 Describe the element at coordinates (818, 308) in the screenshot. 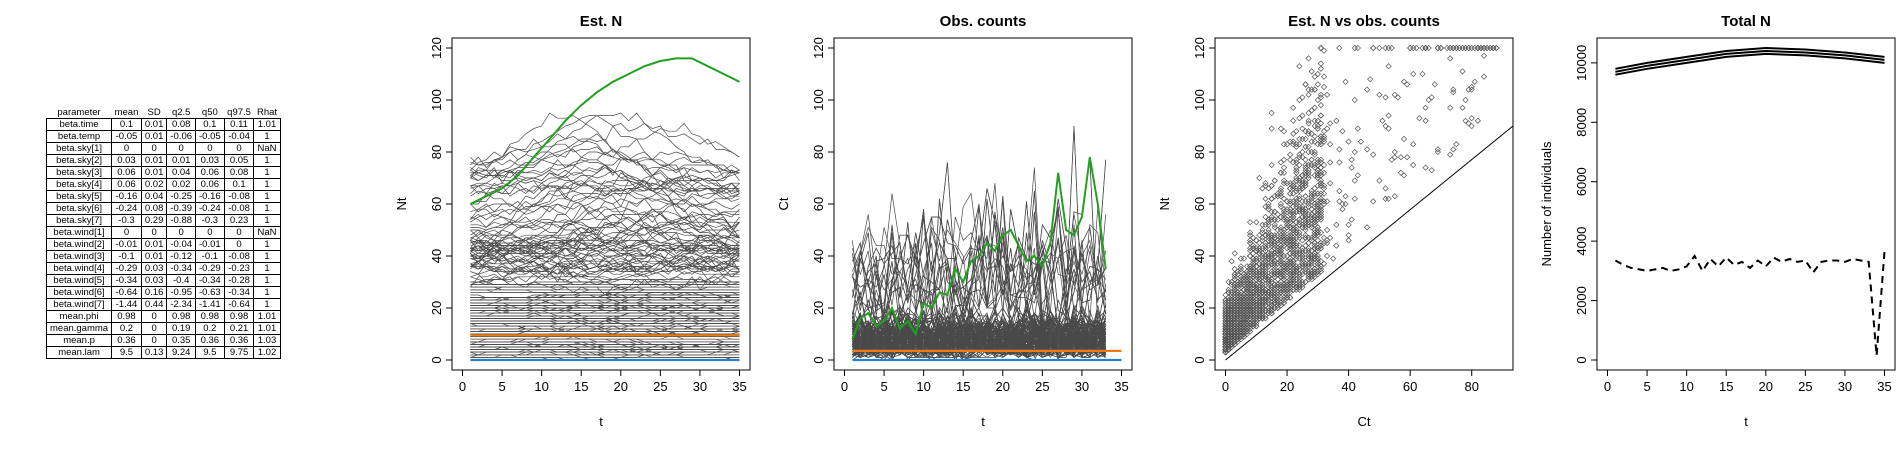

I see `y-tick-label: 20` at that location.